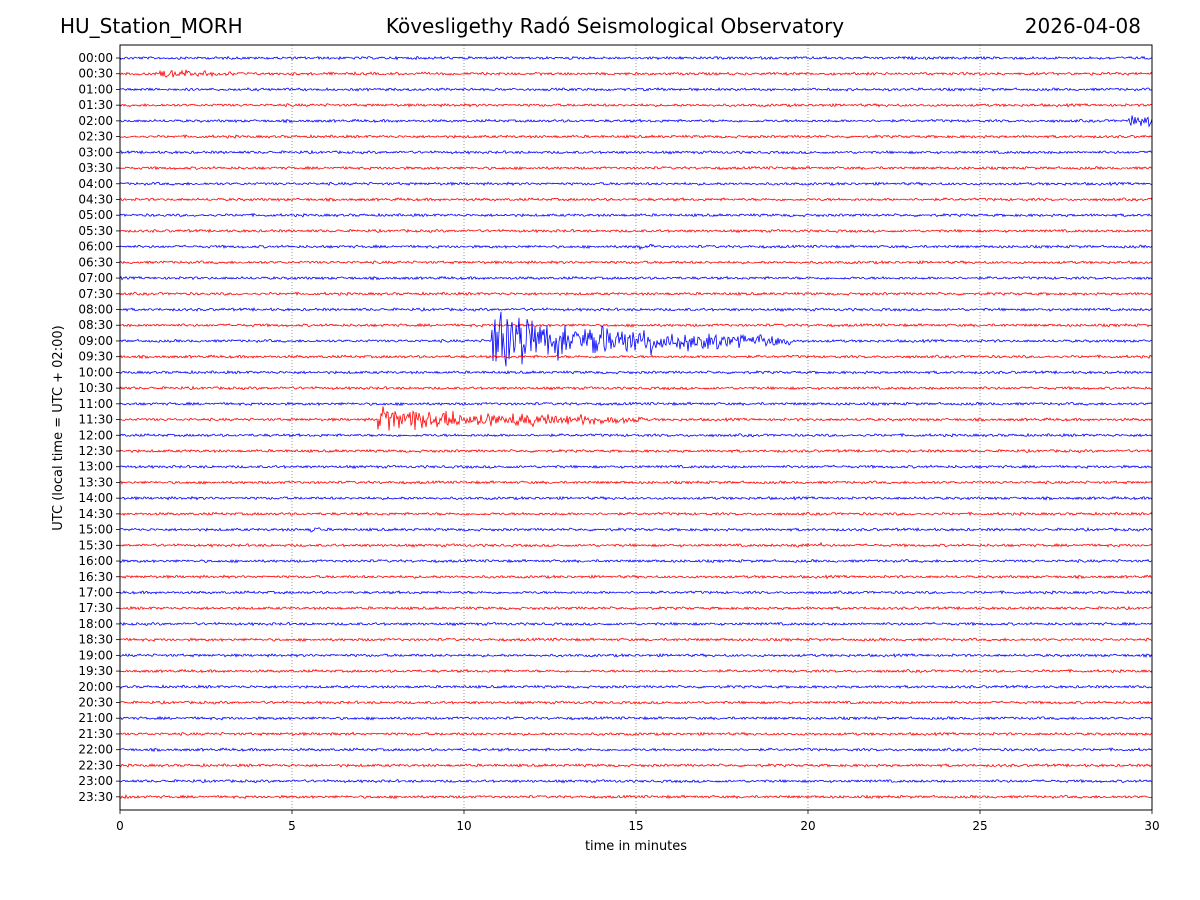  What do you see at coordinates (95, 105) in the screenshot?
I see `y-tick-label: 01:30` at bounding box center [95, 105].